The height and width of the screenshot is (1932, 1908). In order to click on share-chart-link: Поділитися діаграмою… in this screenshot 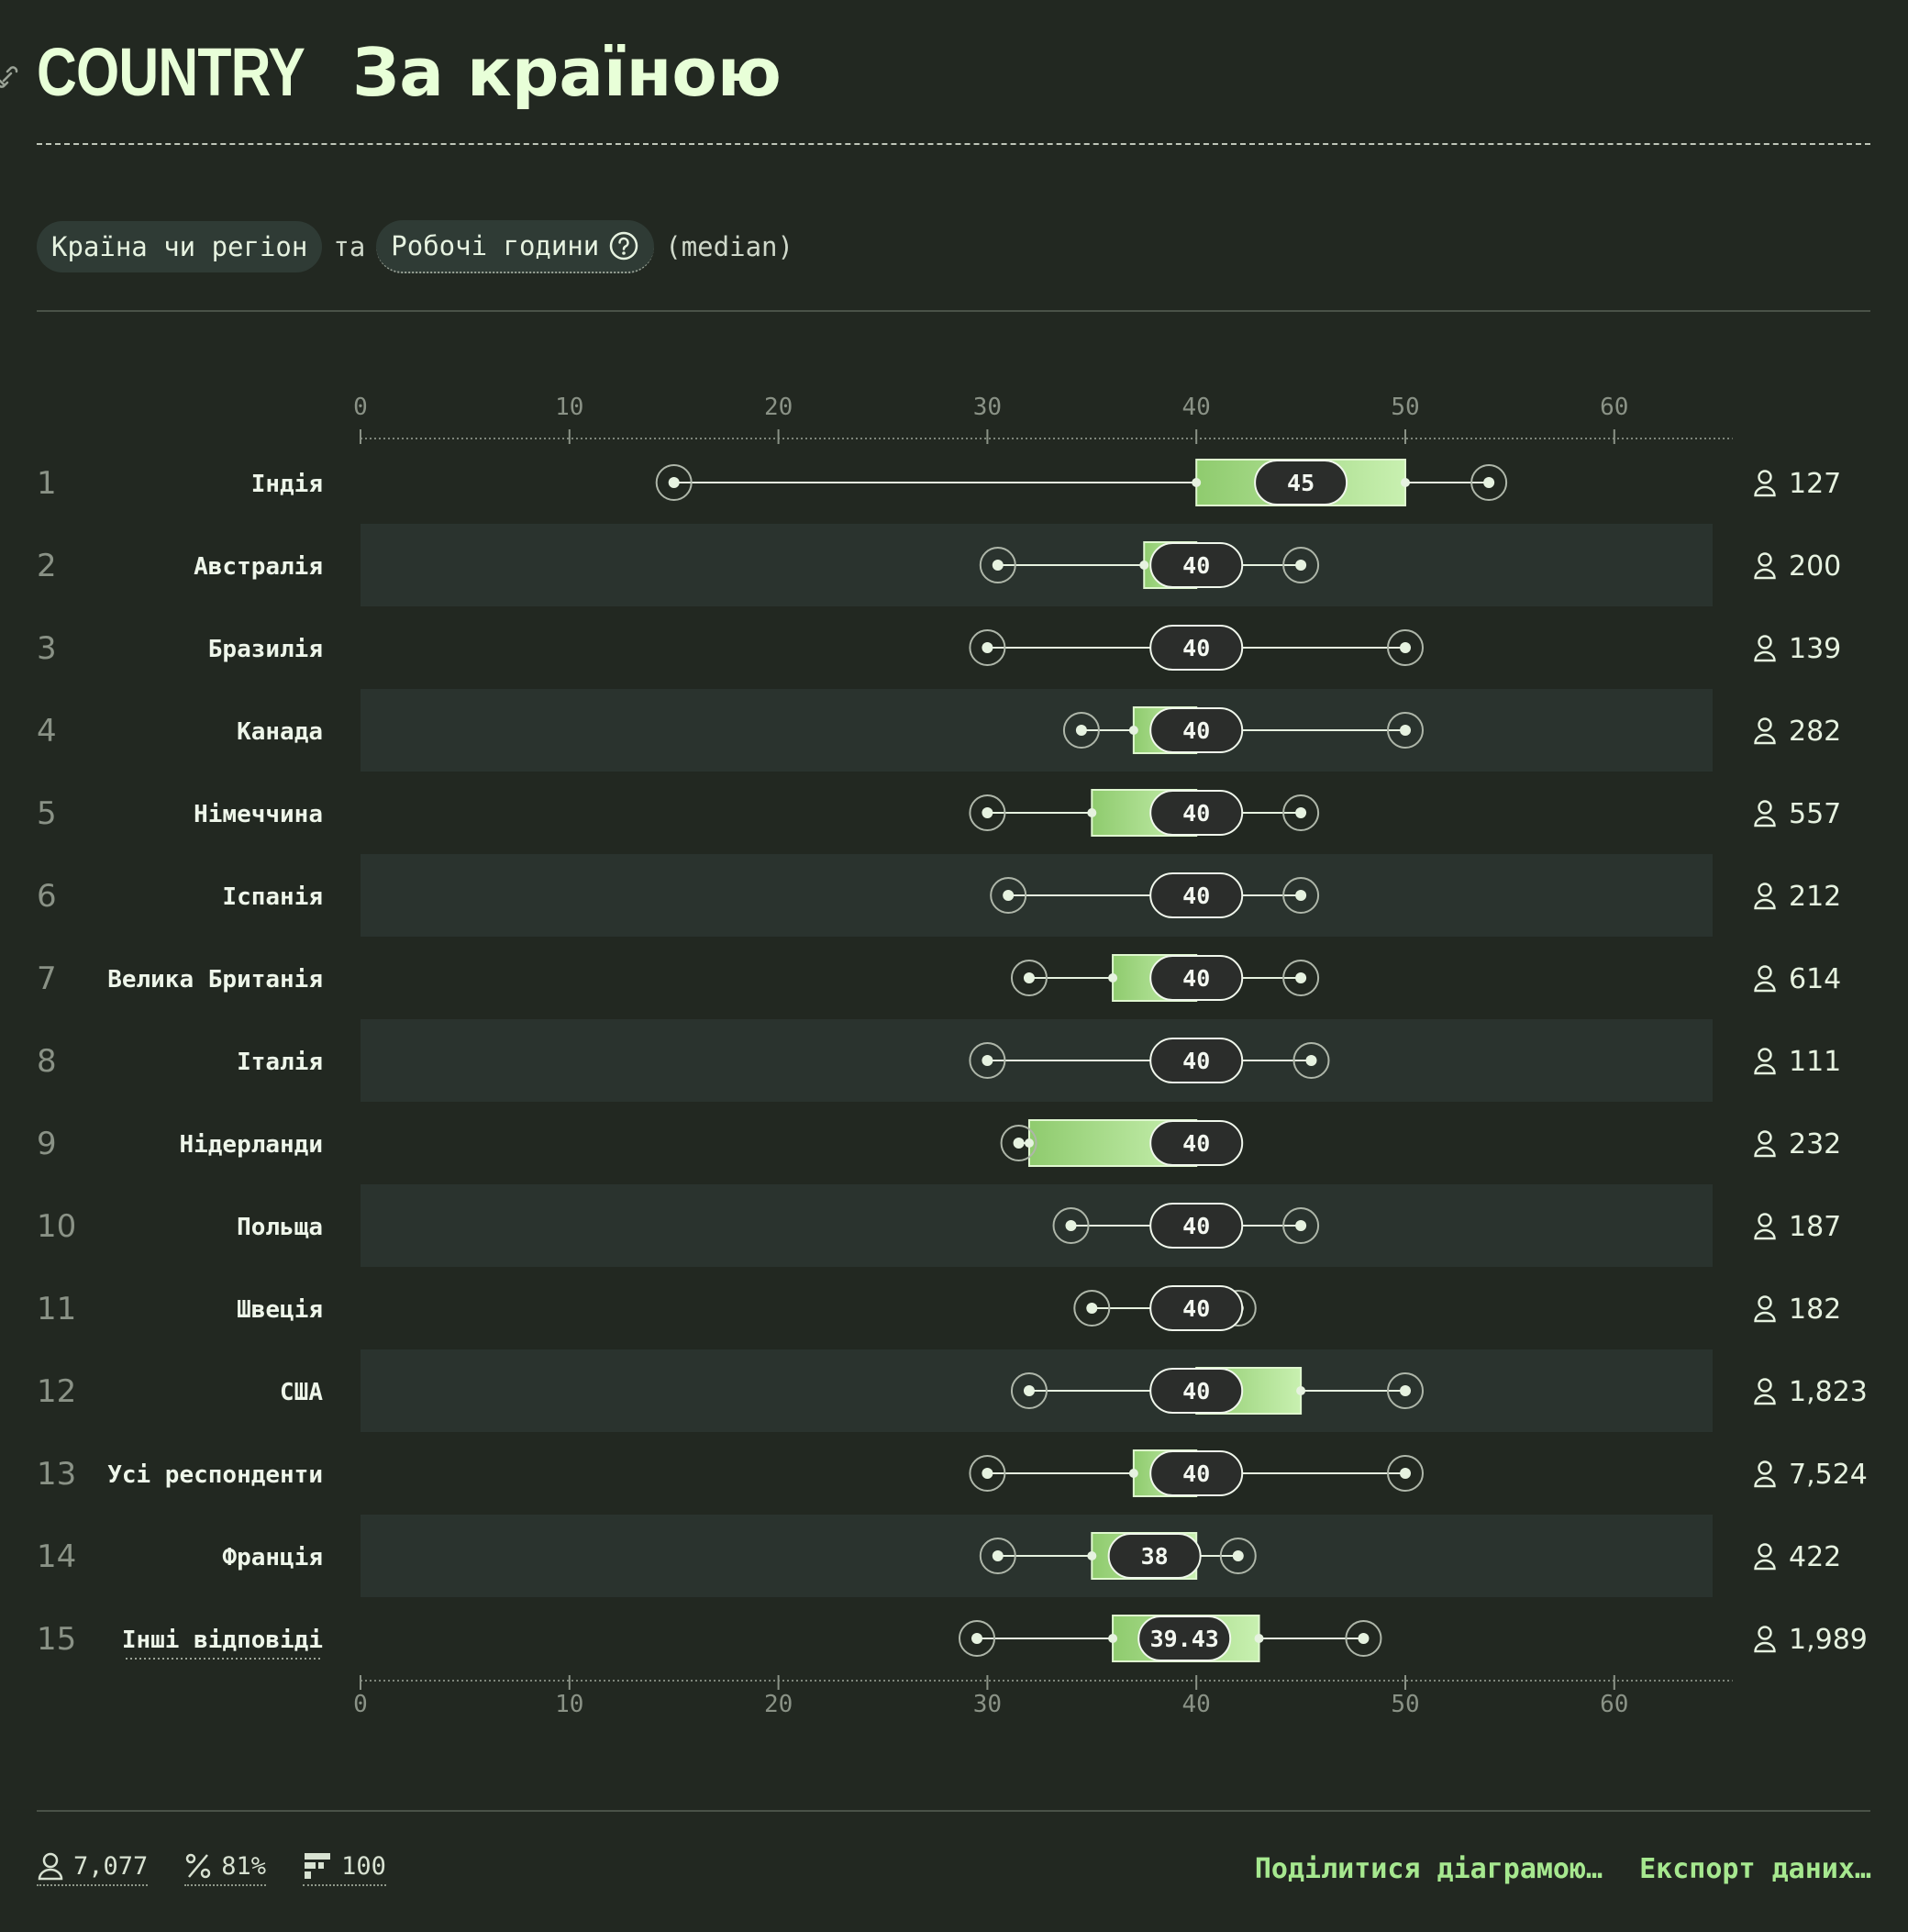, I will do `click(1428, 1869)`.